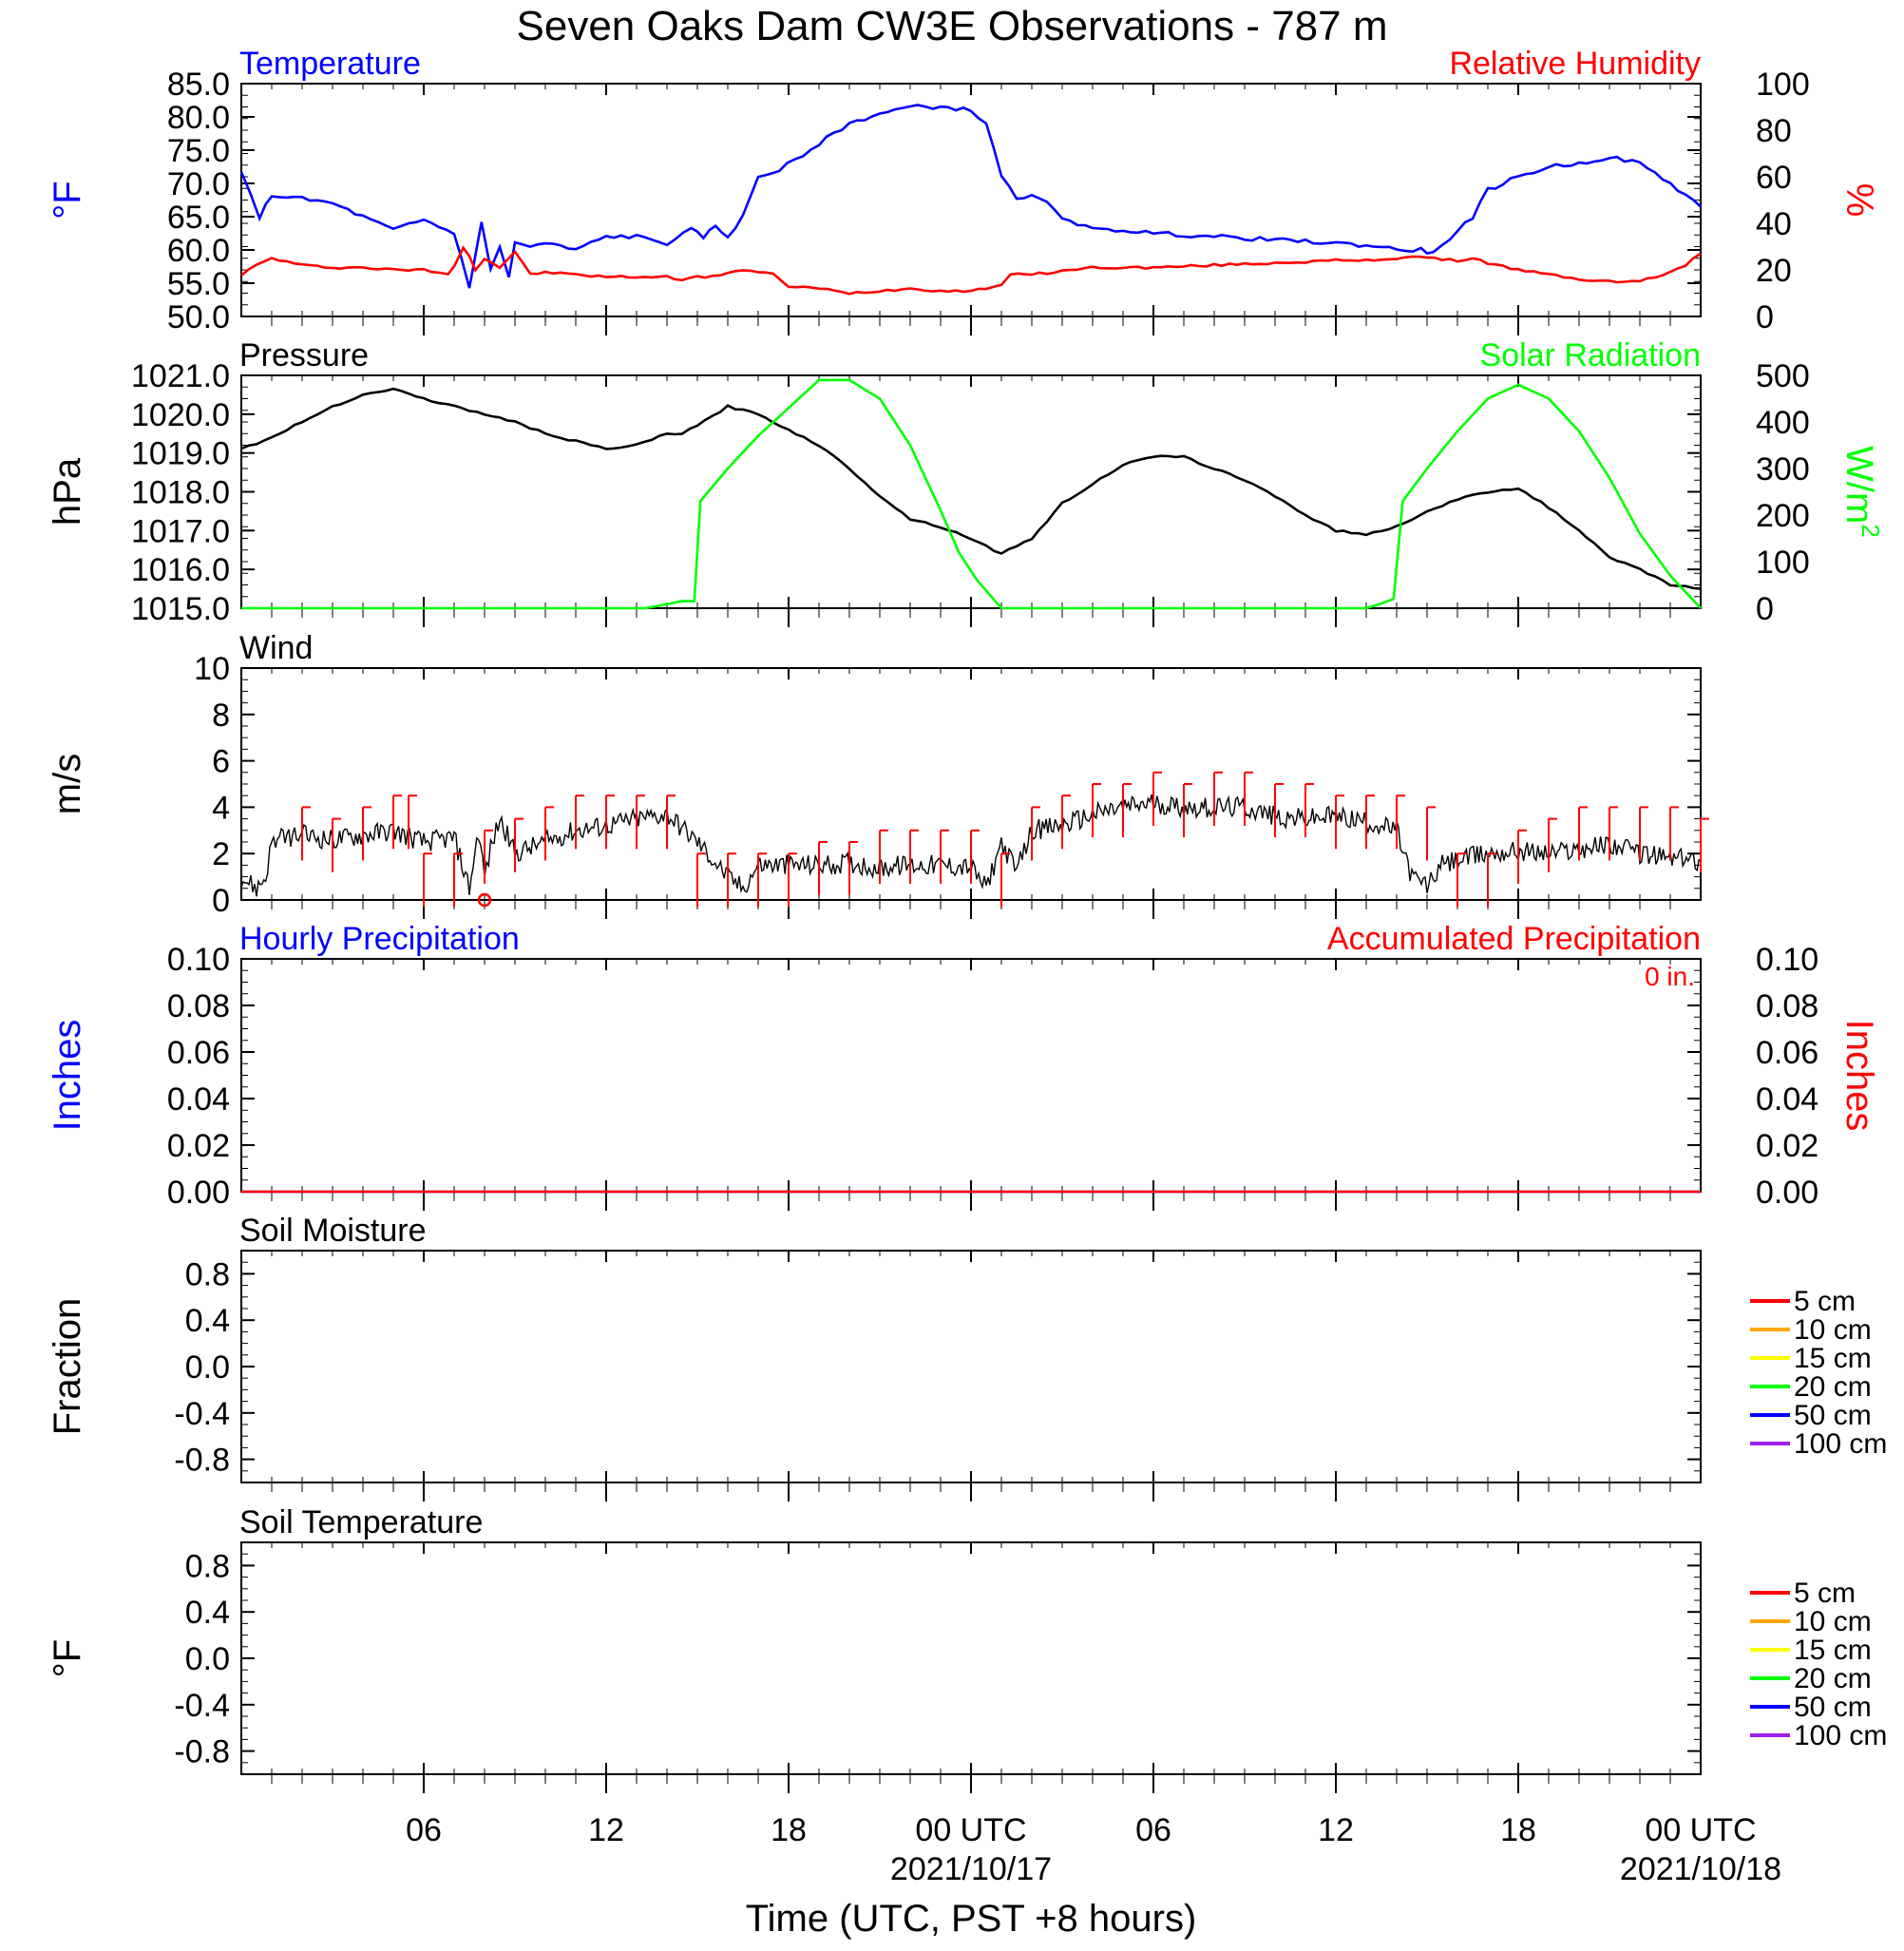 The width and height of the screenshot is (1904, 1951). I want to click on right-tick-label: 400, so click(1783, 423).